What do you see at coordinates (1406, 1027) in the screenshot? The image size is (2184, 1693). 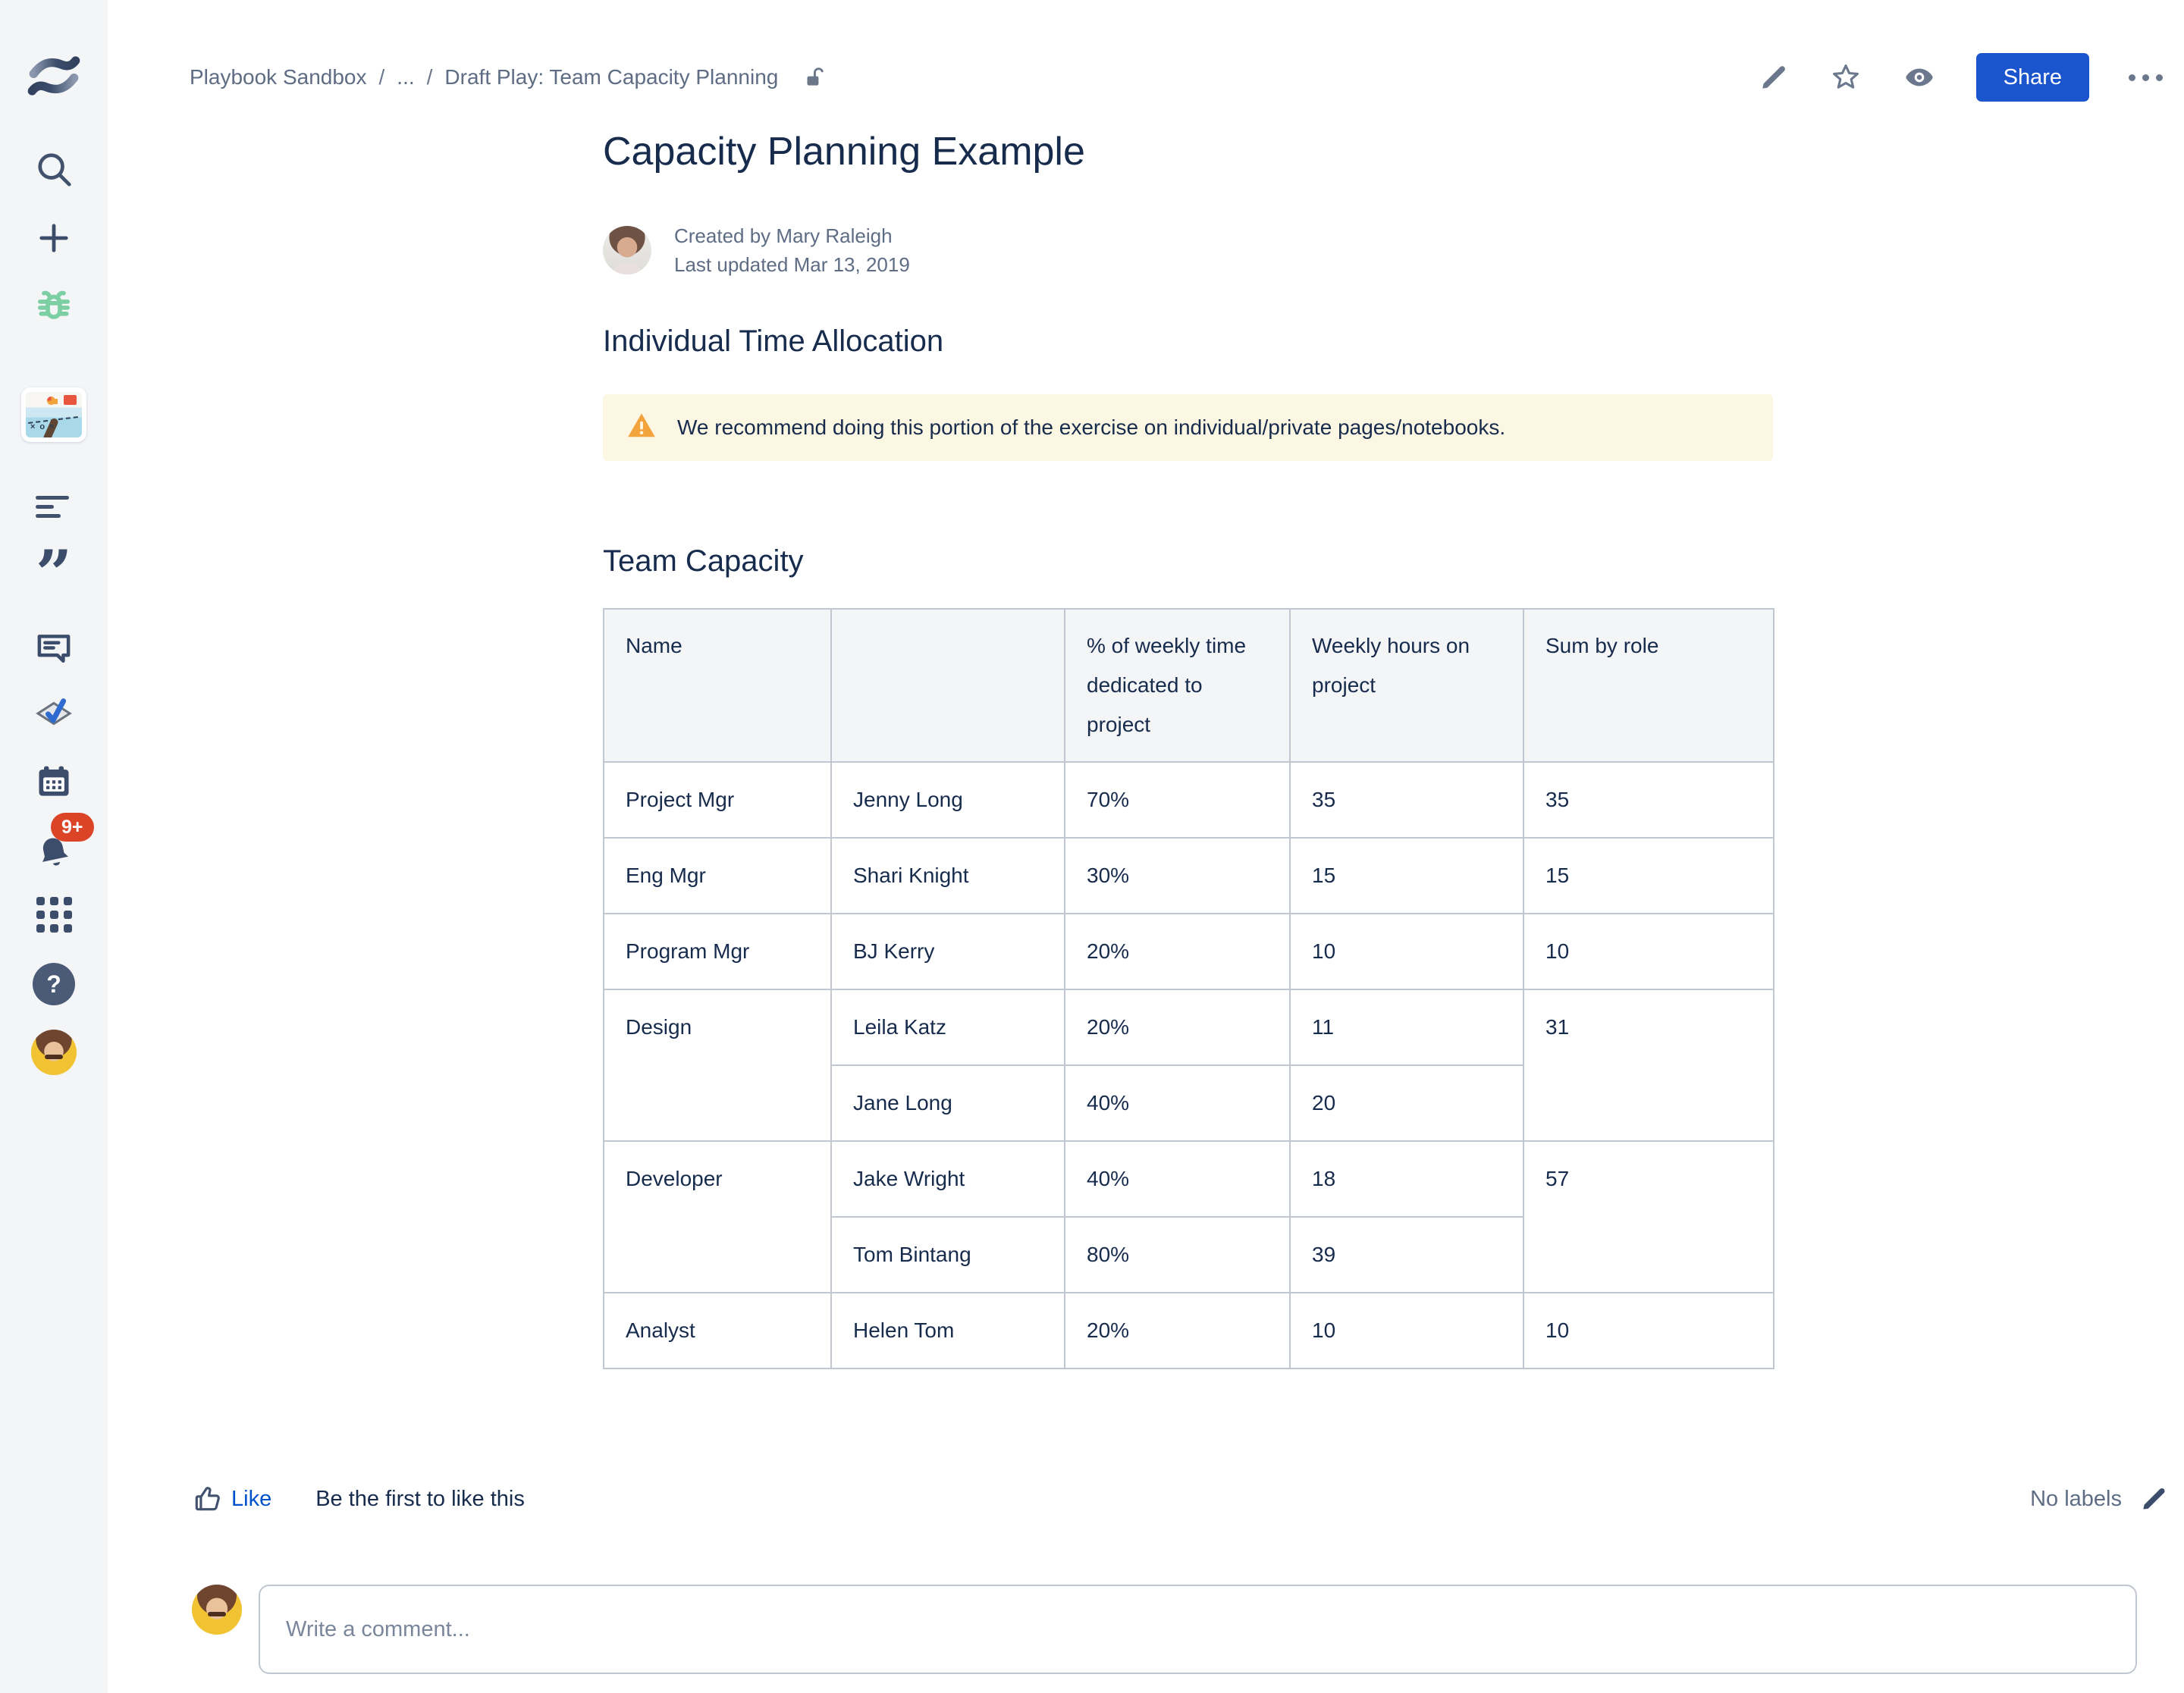 I see `cell-hours: 11` at bounding box center [1406, 1027].